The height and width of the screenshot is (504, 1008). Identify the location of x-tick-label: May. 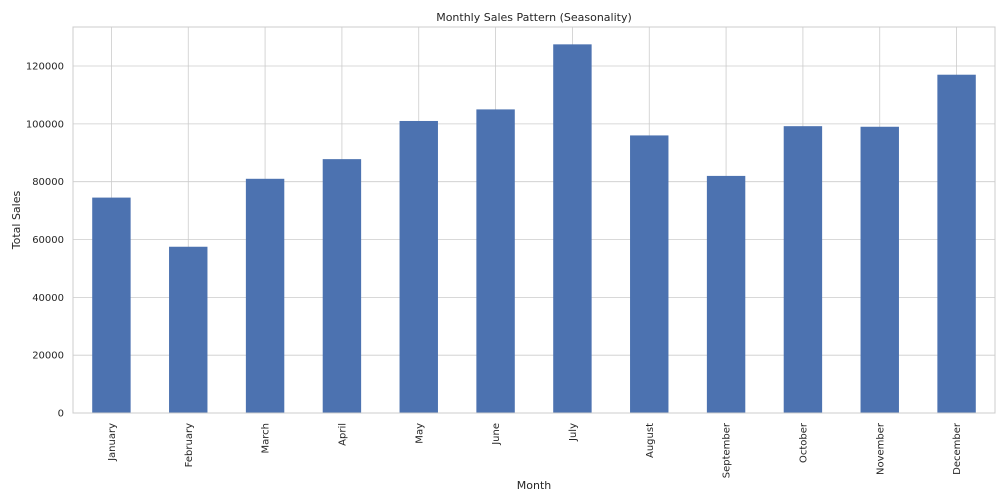
(419, 433).